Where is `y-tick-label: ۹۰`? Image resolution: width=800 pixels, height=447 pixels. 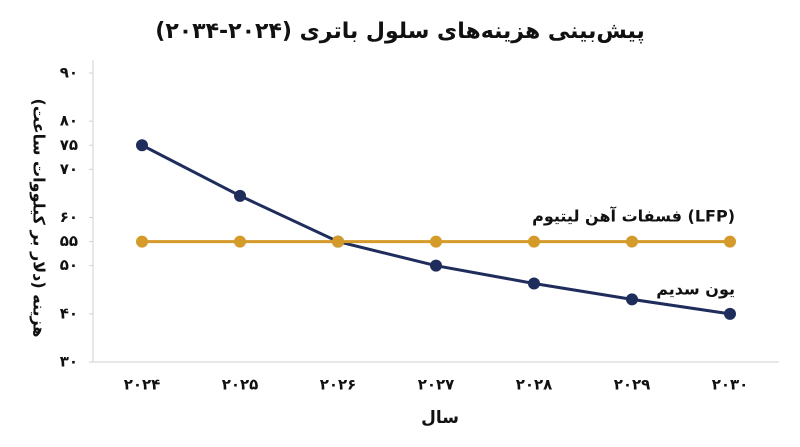 y-tick-label: ۹۰ is located at coordinates (69, 73).